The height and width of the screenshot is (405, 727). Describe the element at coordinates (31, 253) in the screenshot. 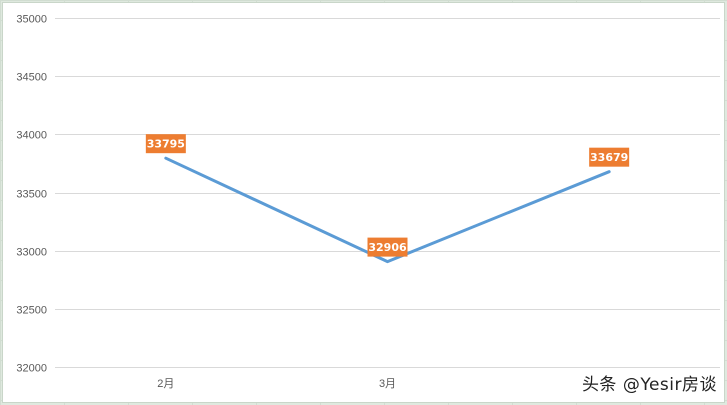

I see `y-tick-label: 33000` at that location.